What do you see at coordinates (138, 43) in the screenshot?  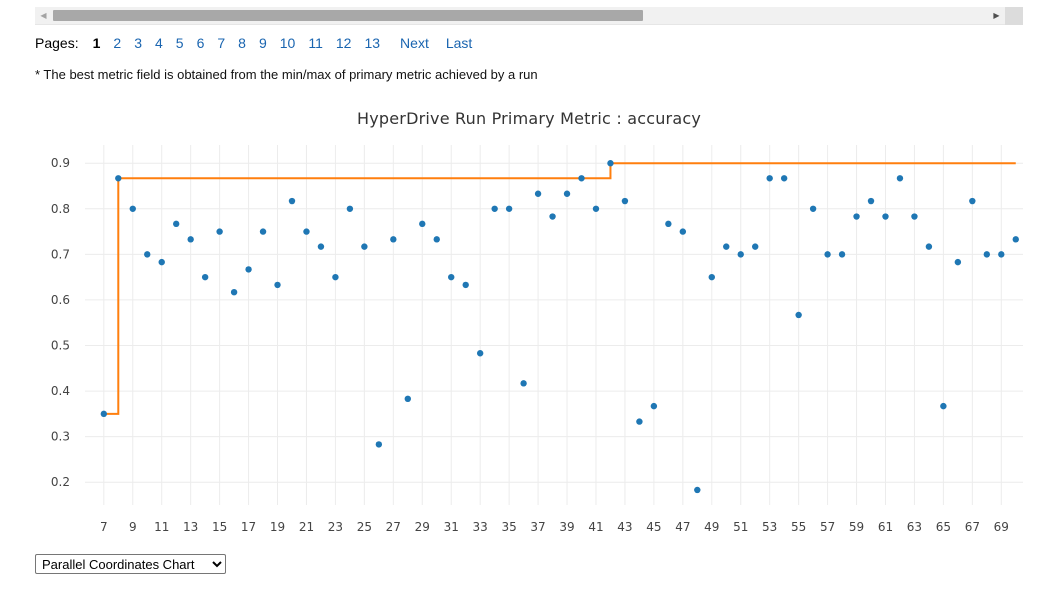 I see `page-link-3: 3` at bounding box center [138, 43].